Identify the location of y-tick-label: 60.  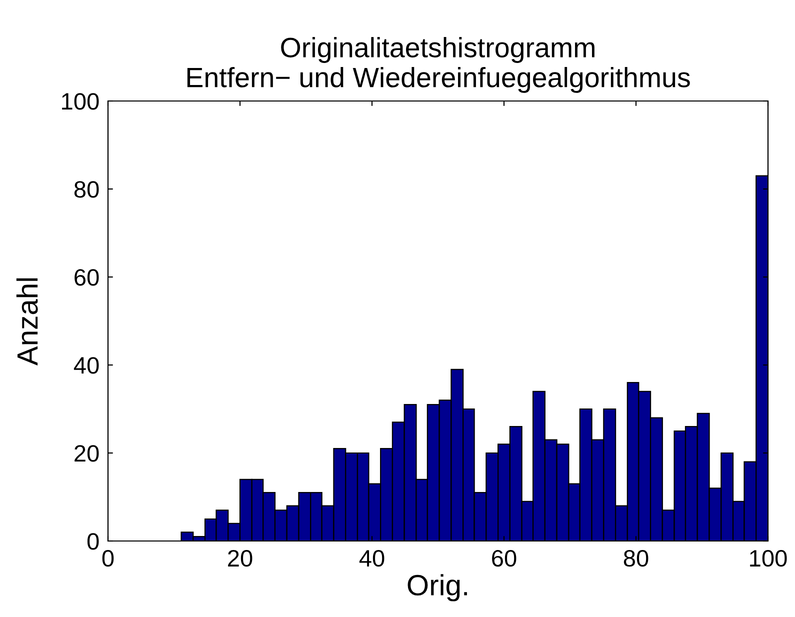
(86, 277).